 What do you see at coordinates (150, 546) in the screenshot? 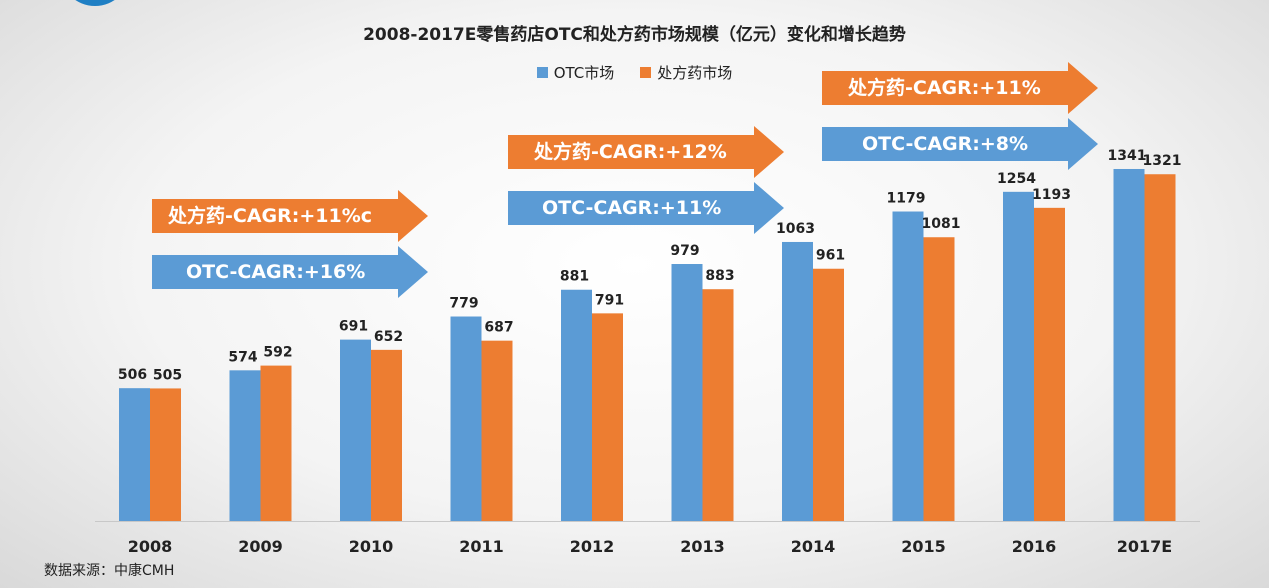
I see `x-tick-label: 2008` at bounding box center [150, 546].